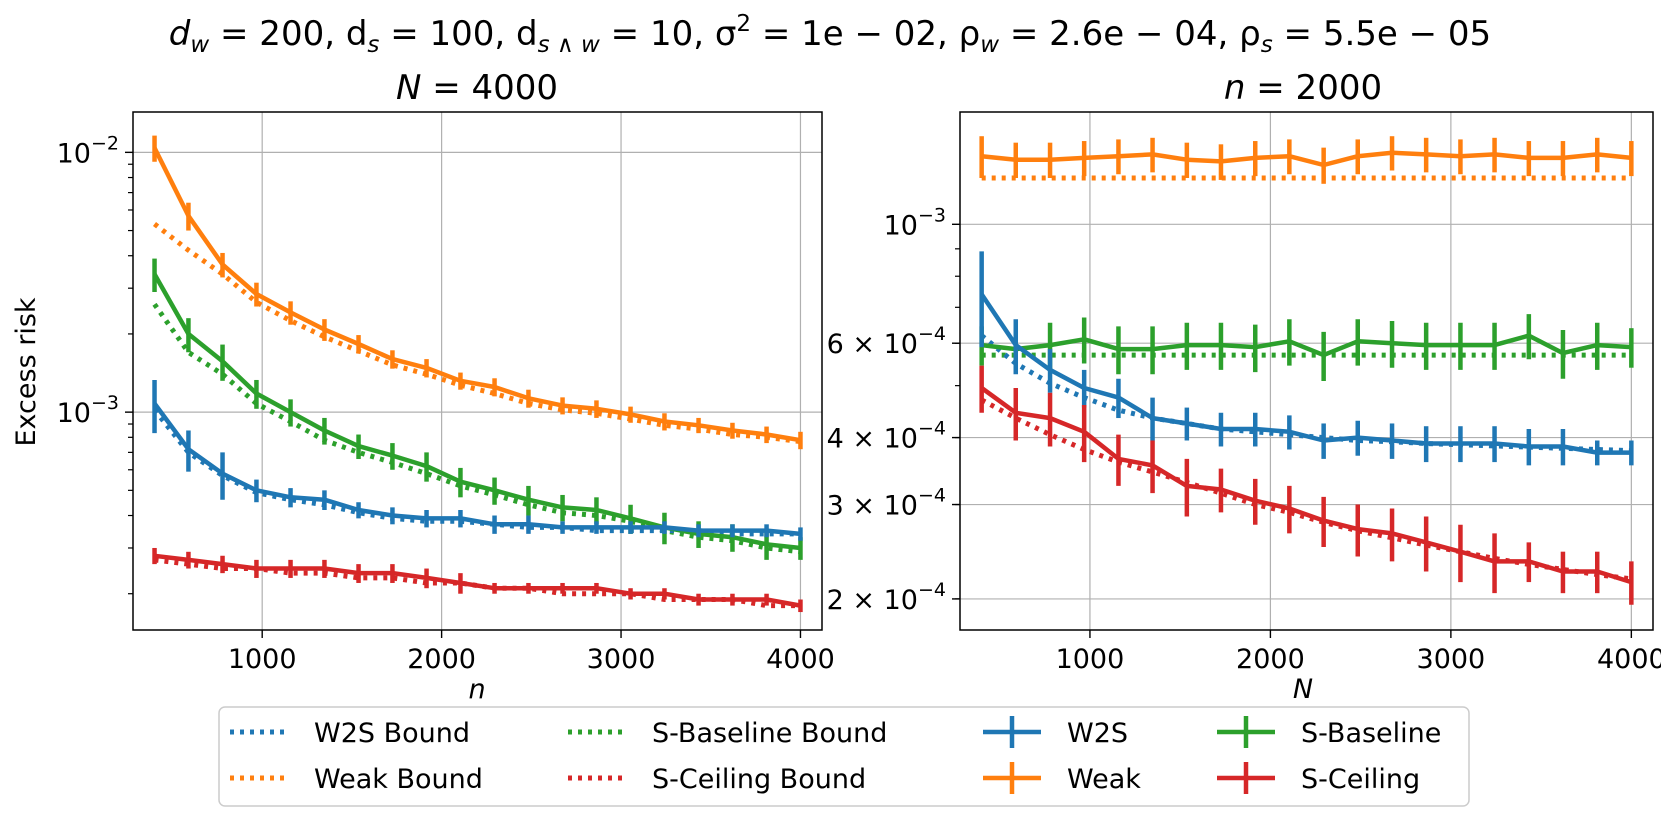  Describe the element at coordinates (769, 733) in the screenshot. I see `legend-label: S-Baseline Bound` at that location.